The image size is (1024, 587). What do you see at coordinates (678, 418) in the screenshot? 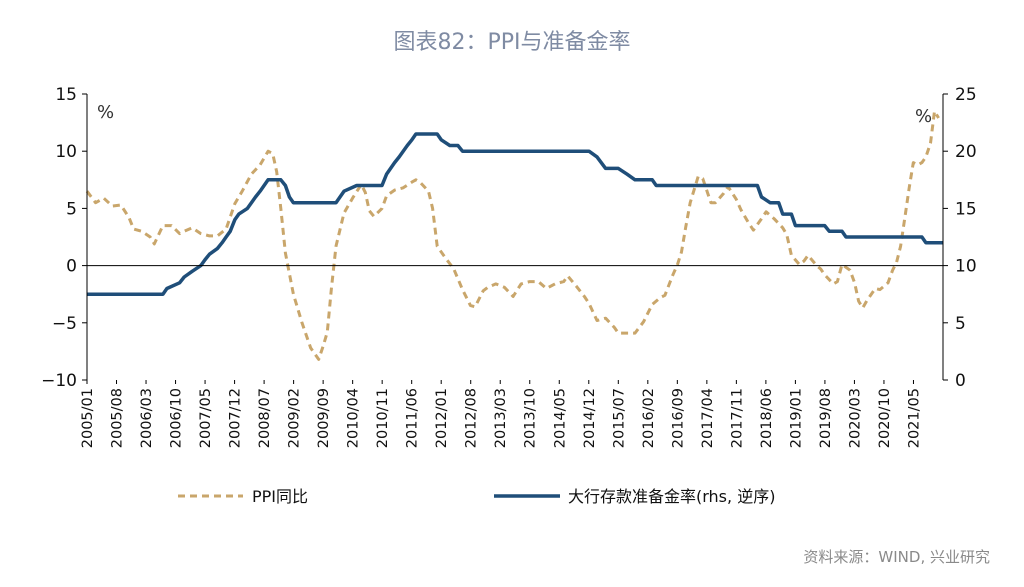
I see `x-tick-label: 2016/09` at bounding box center [678, 418].